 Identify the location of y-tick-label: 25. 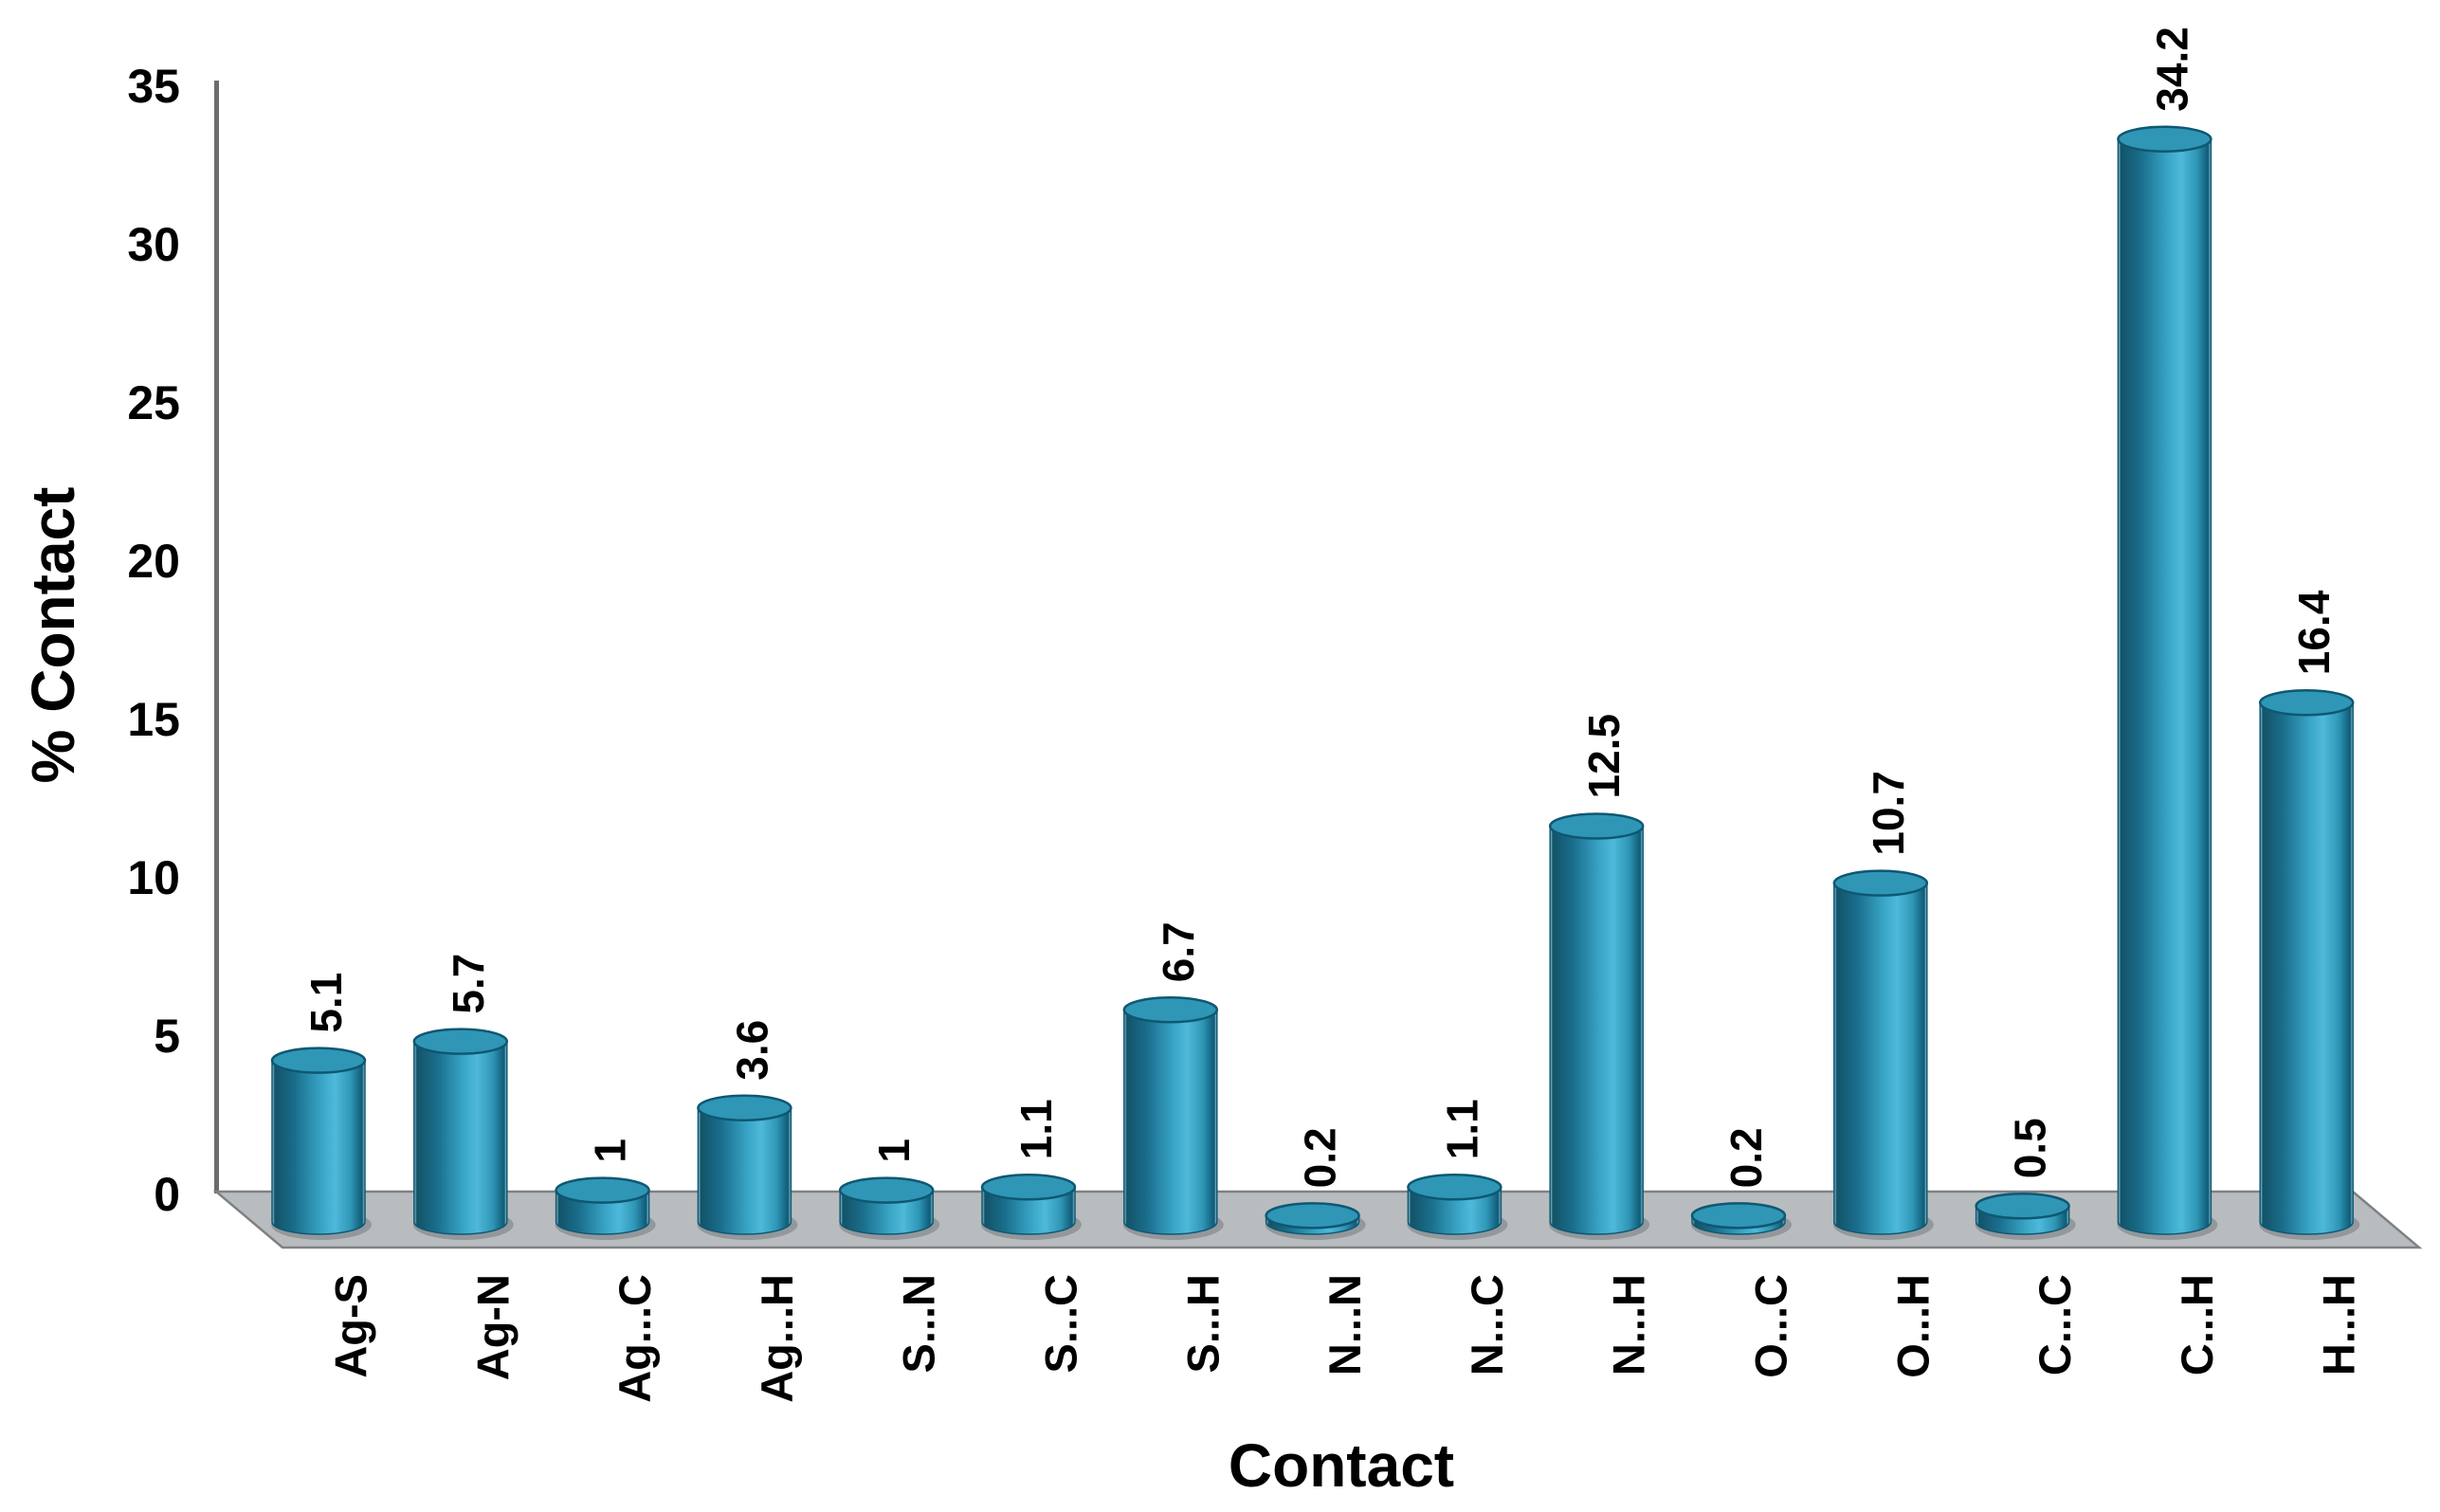
(153, 403).